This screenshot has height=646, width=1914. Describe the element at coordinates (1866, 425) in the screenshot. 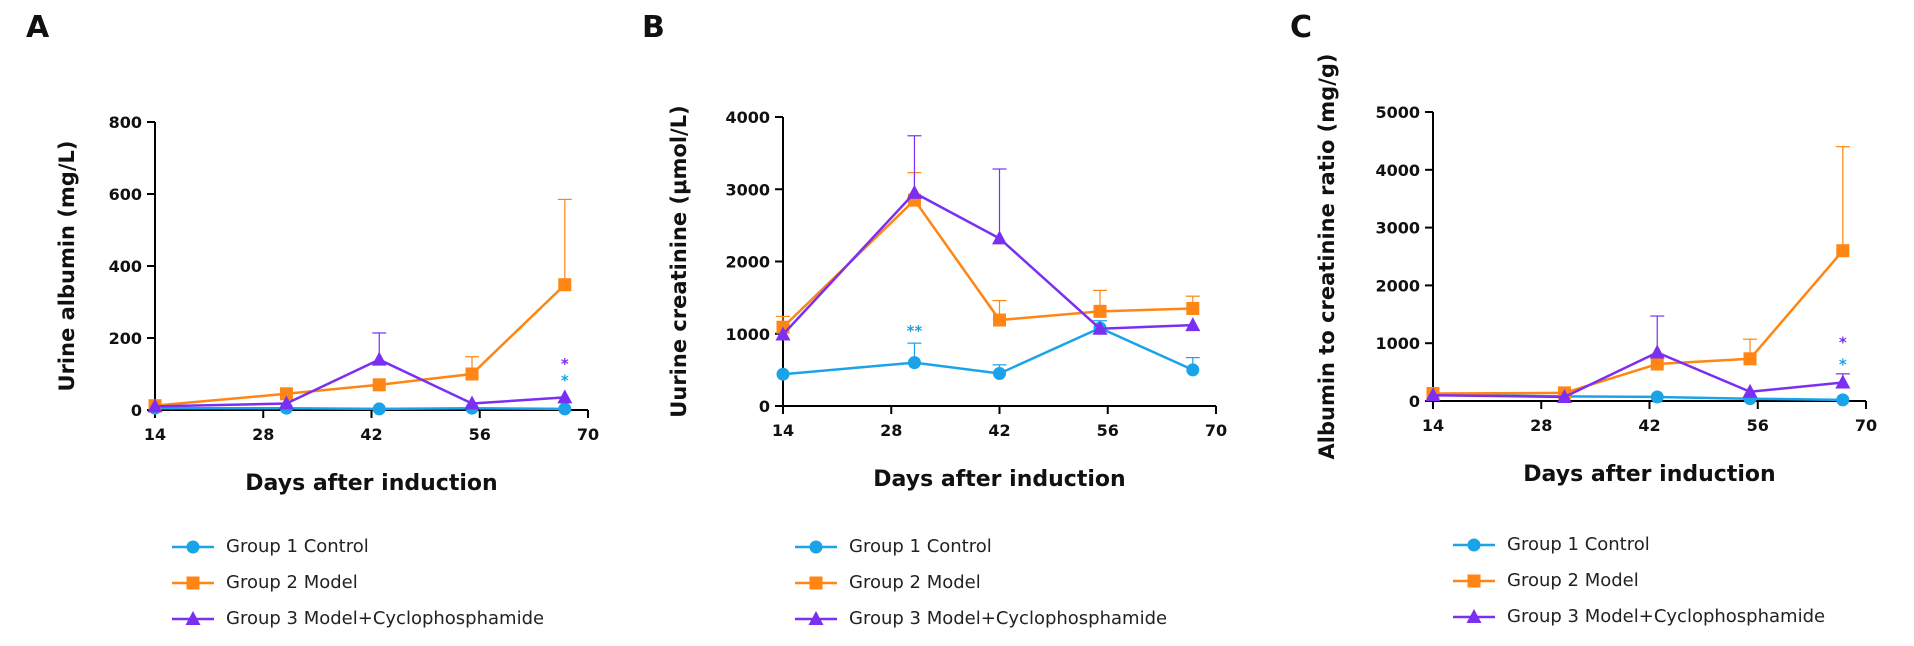

I see `x-tick-label: 70` at that location.